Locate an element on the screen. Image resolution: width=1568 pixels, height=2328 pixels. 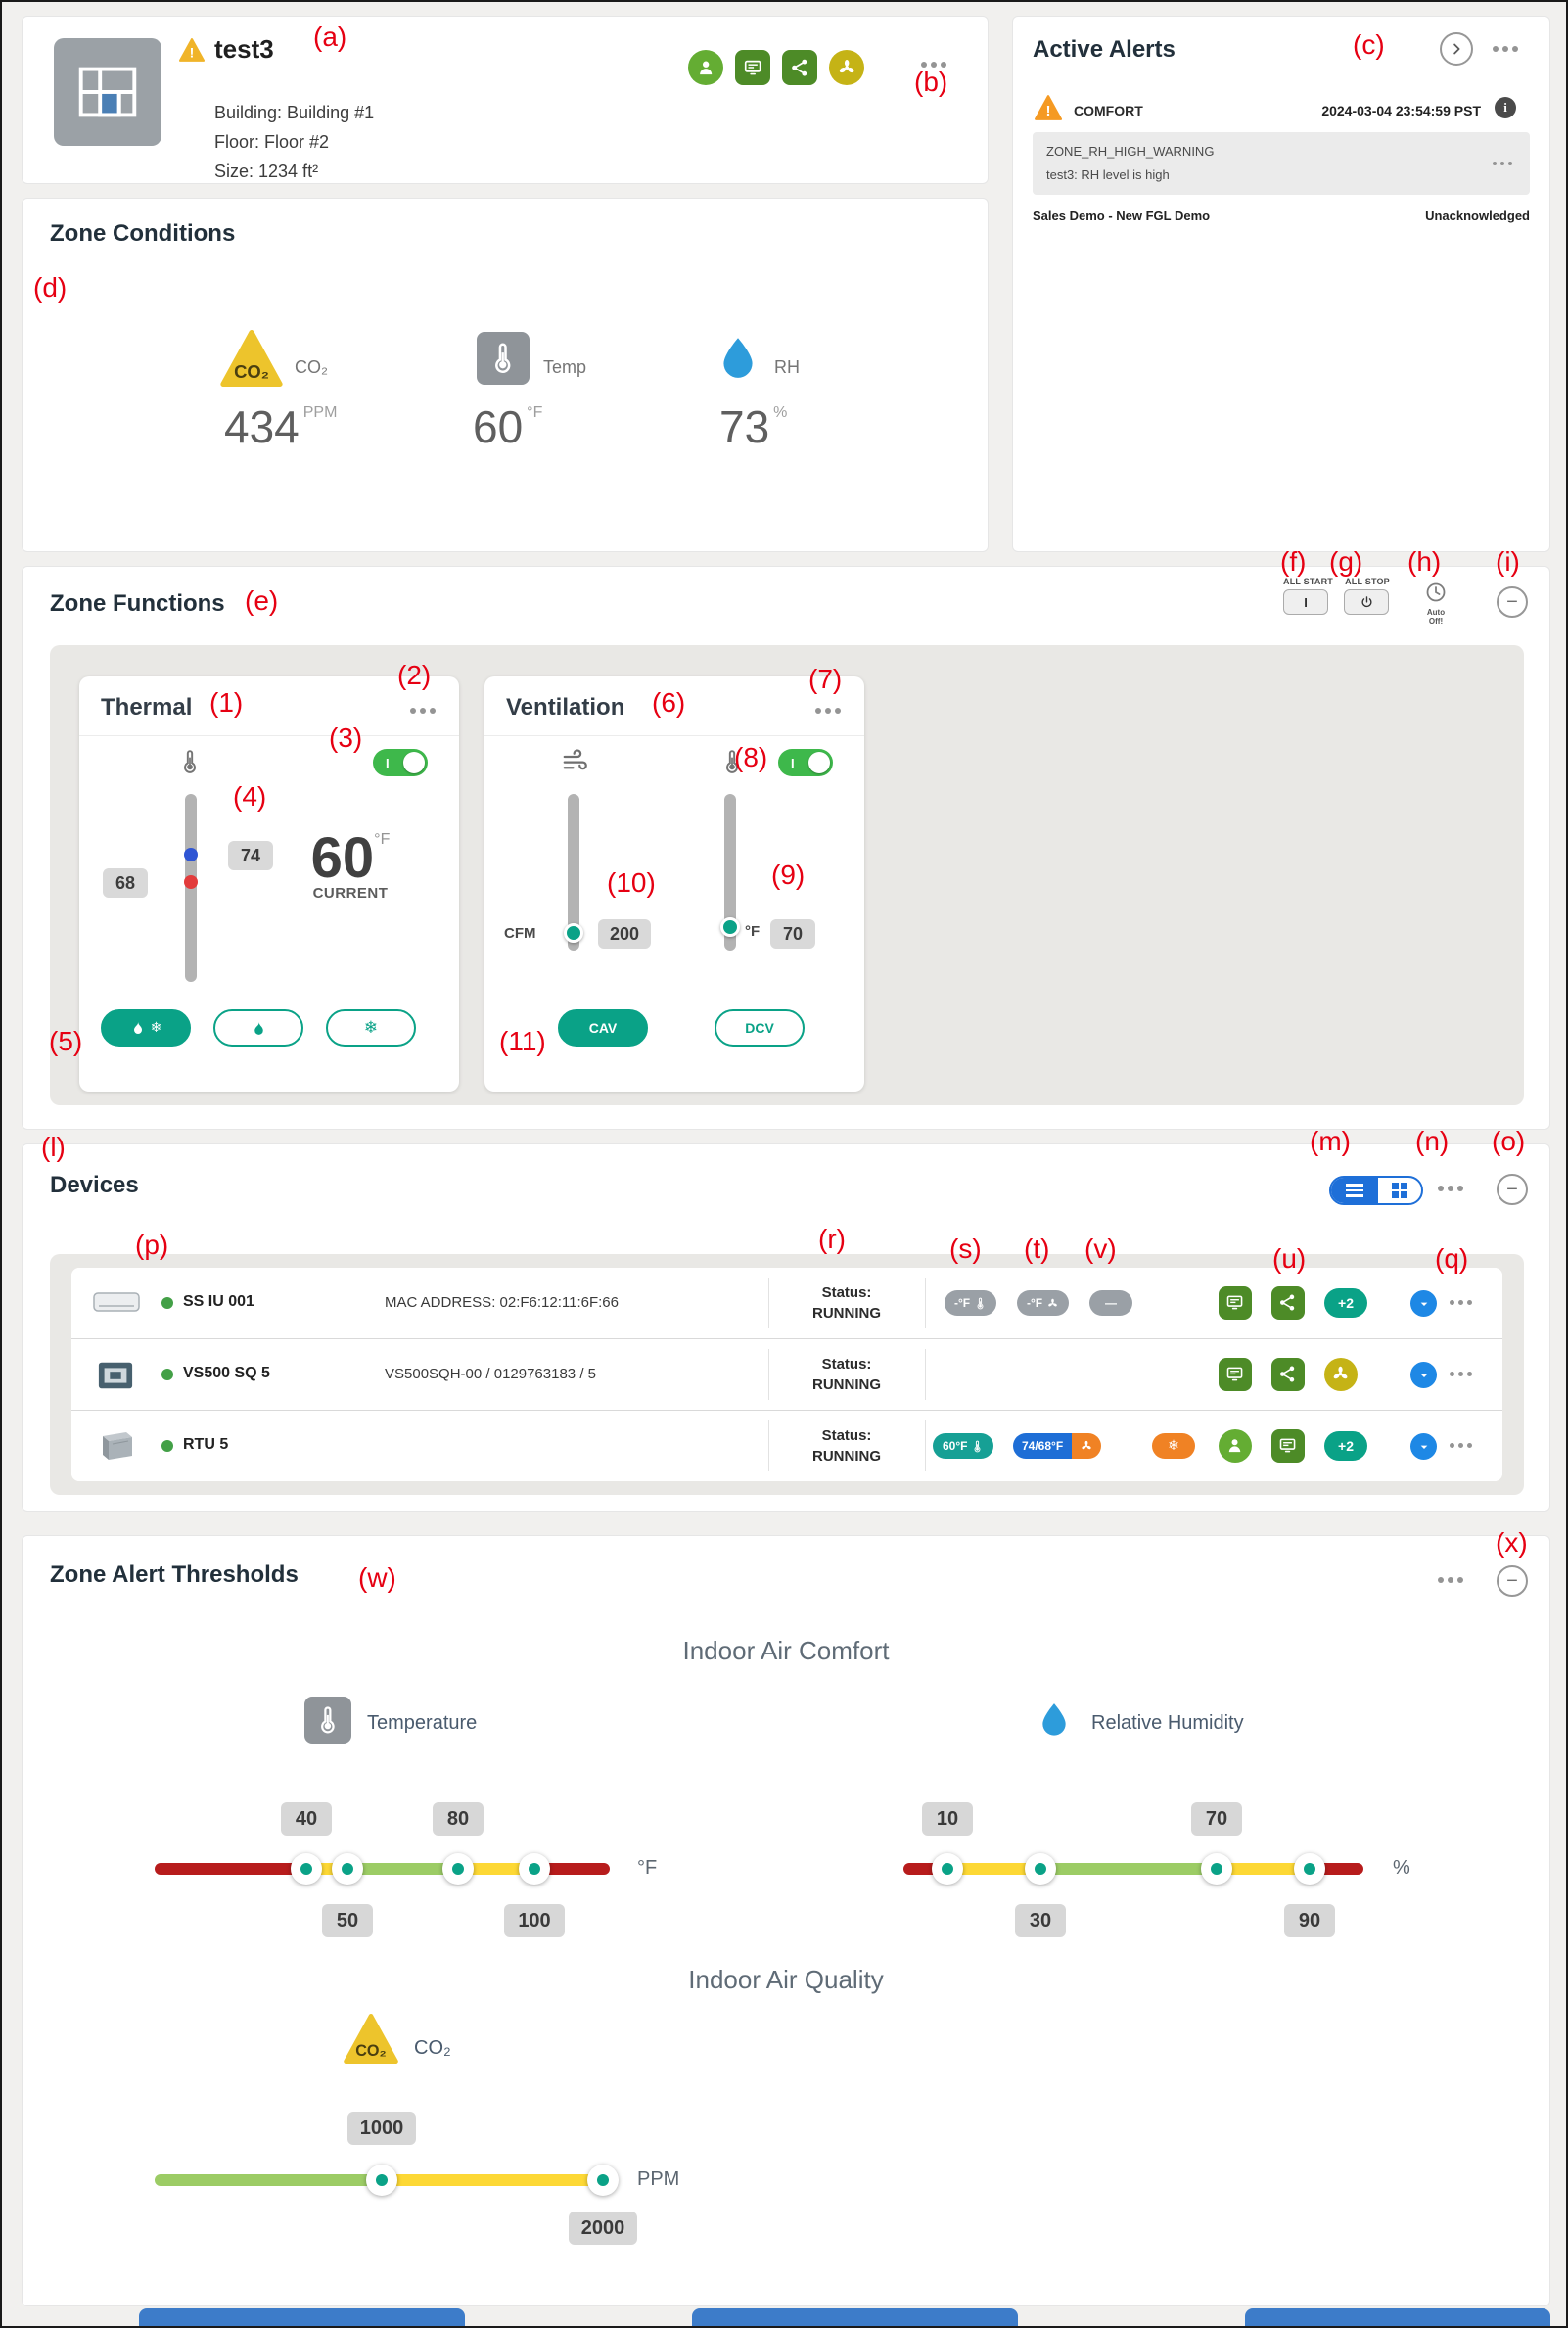
alerts-menu-button is located at coordinates (1505, 49).